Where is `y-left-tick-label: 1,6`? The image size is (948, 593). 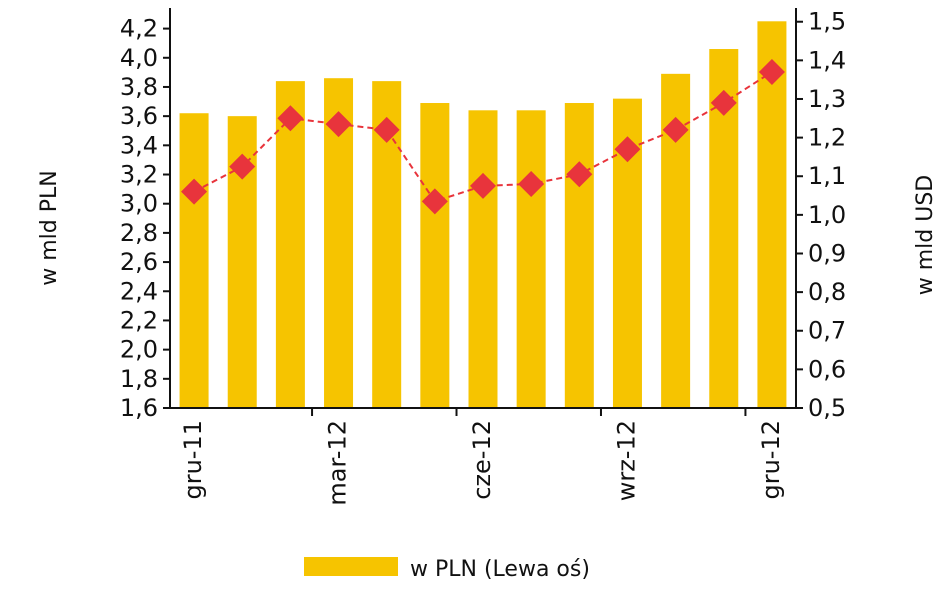
y-left-tick-label: 1,6 is located at coordinates (139, 408).